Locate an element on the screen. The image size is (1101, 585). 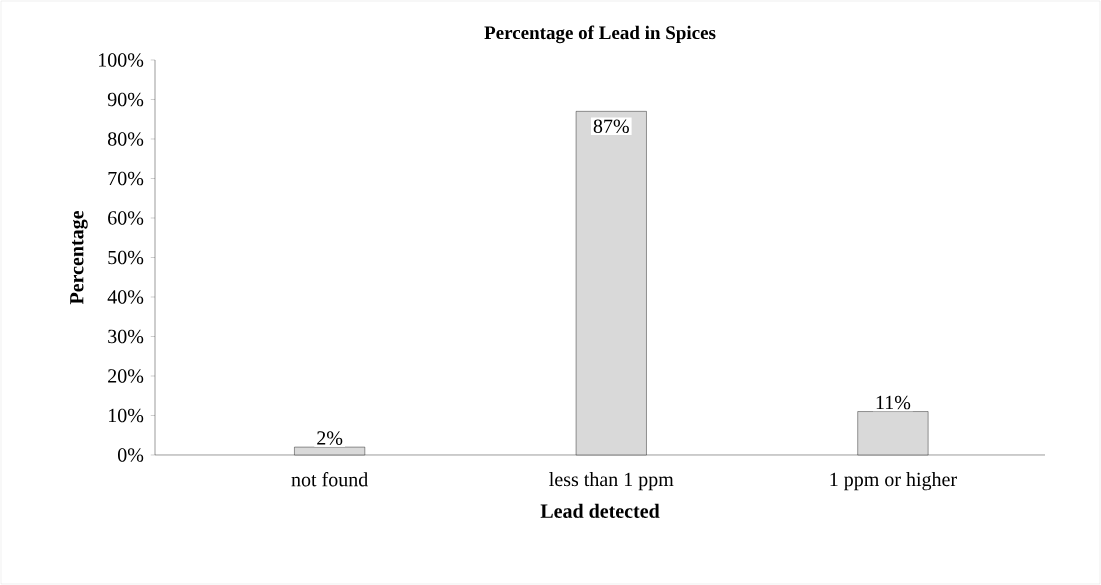
y-tick-label: 0% is located at coordinates (131, 455).